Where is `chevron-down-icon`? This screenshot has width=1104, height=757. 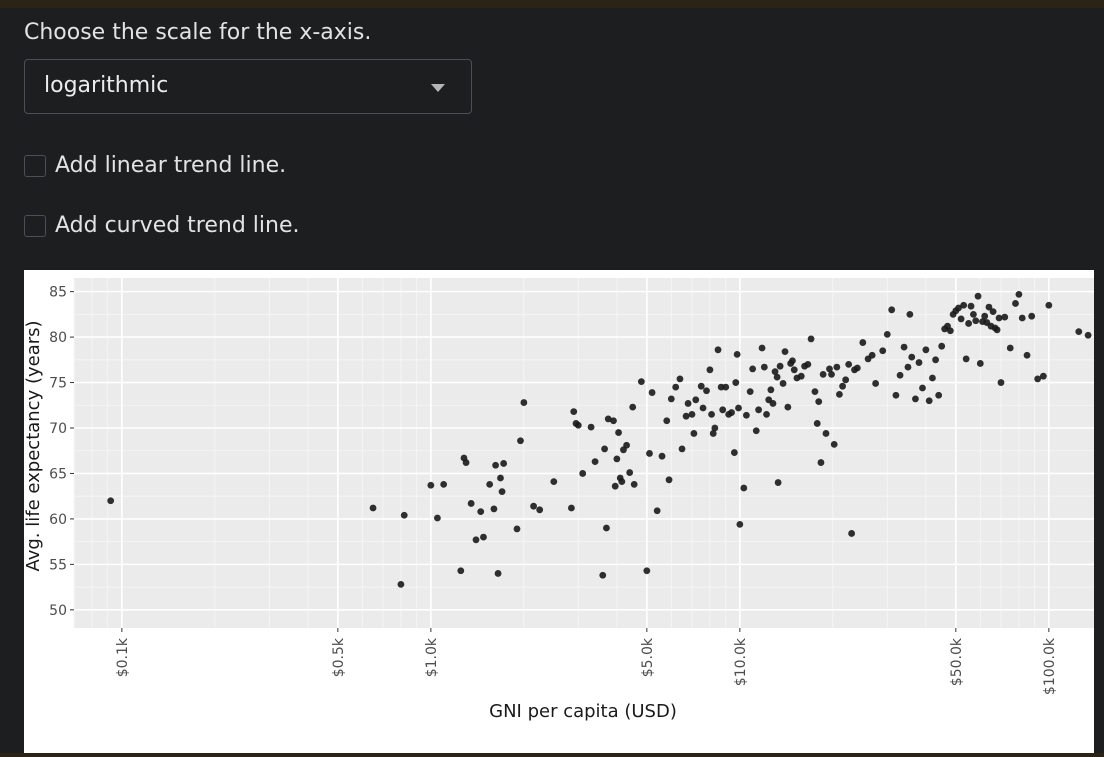 chevron-down-icon is located at coordinates (438, 88).